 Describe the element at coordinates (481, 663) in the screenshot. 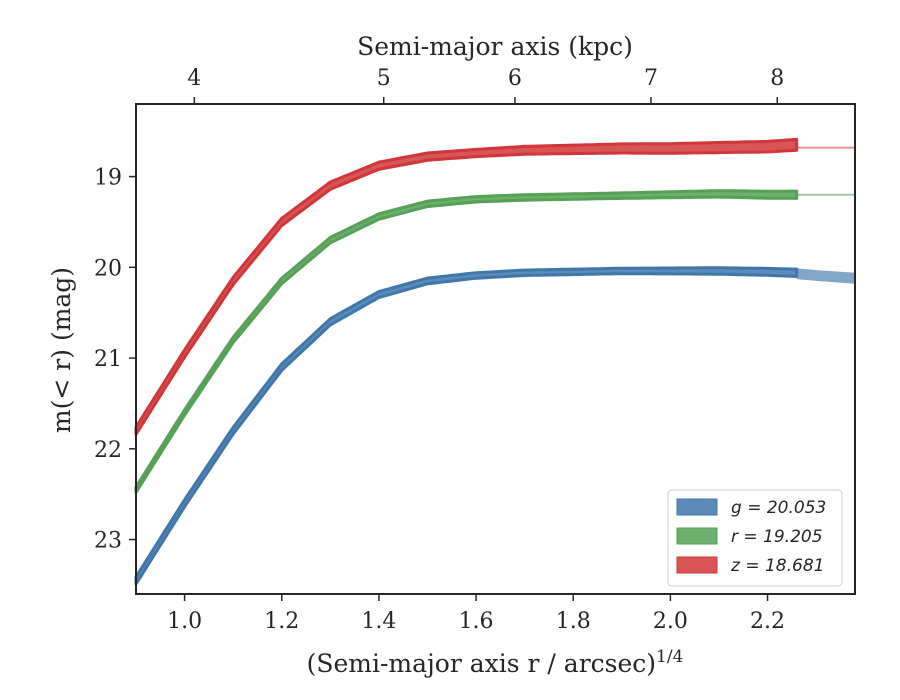

I see `bottom-axis-title-text: (Semi-major axis r / arcsec)` at that location.